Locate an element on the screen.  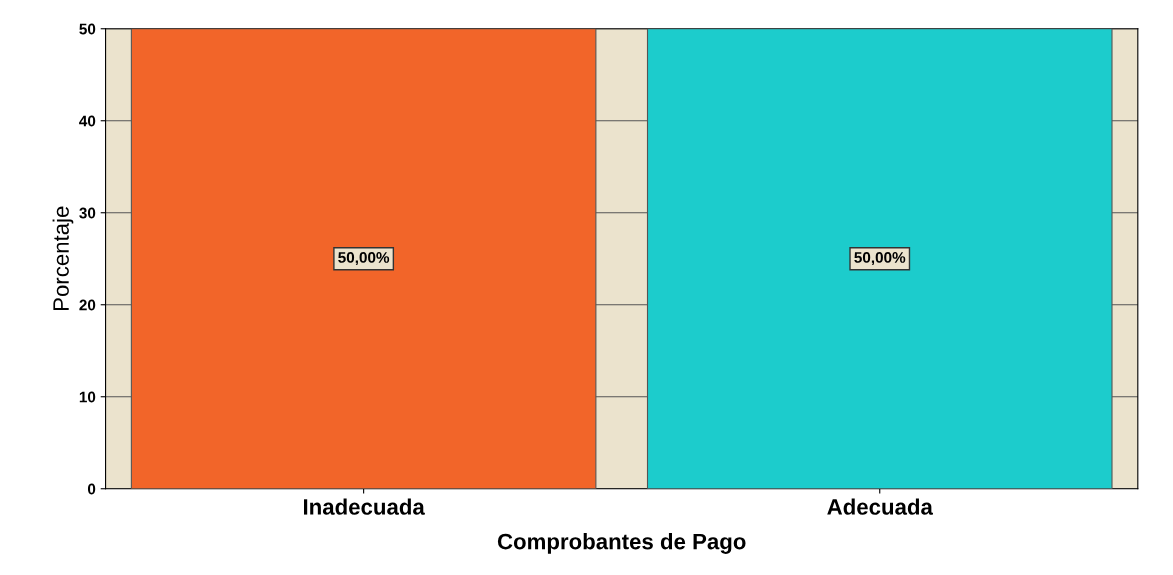
x-tick-label: Inadecuada is located at coordinates (364, 506).